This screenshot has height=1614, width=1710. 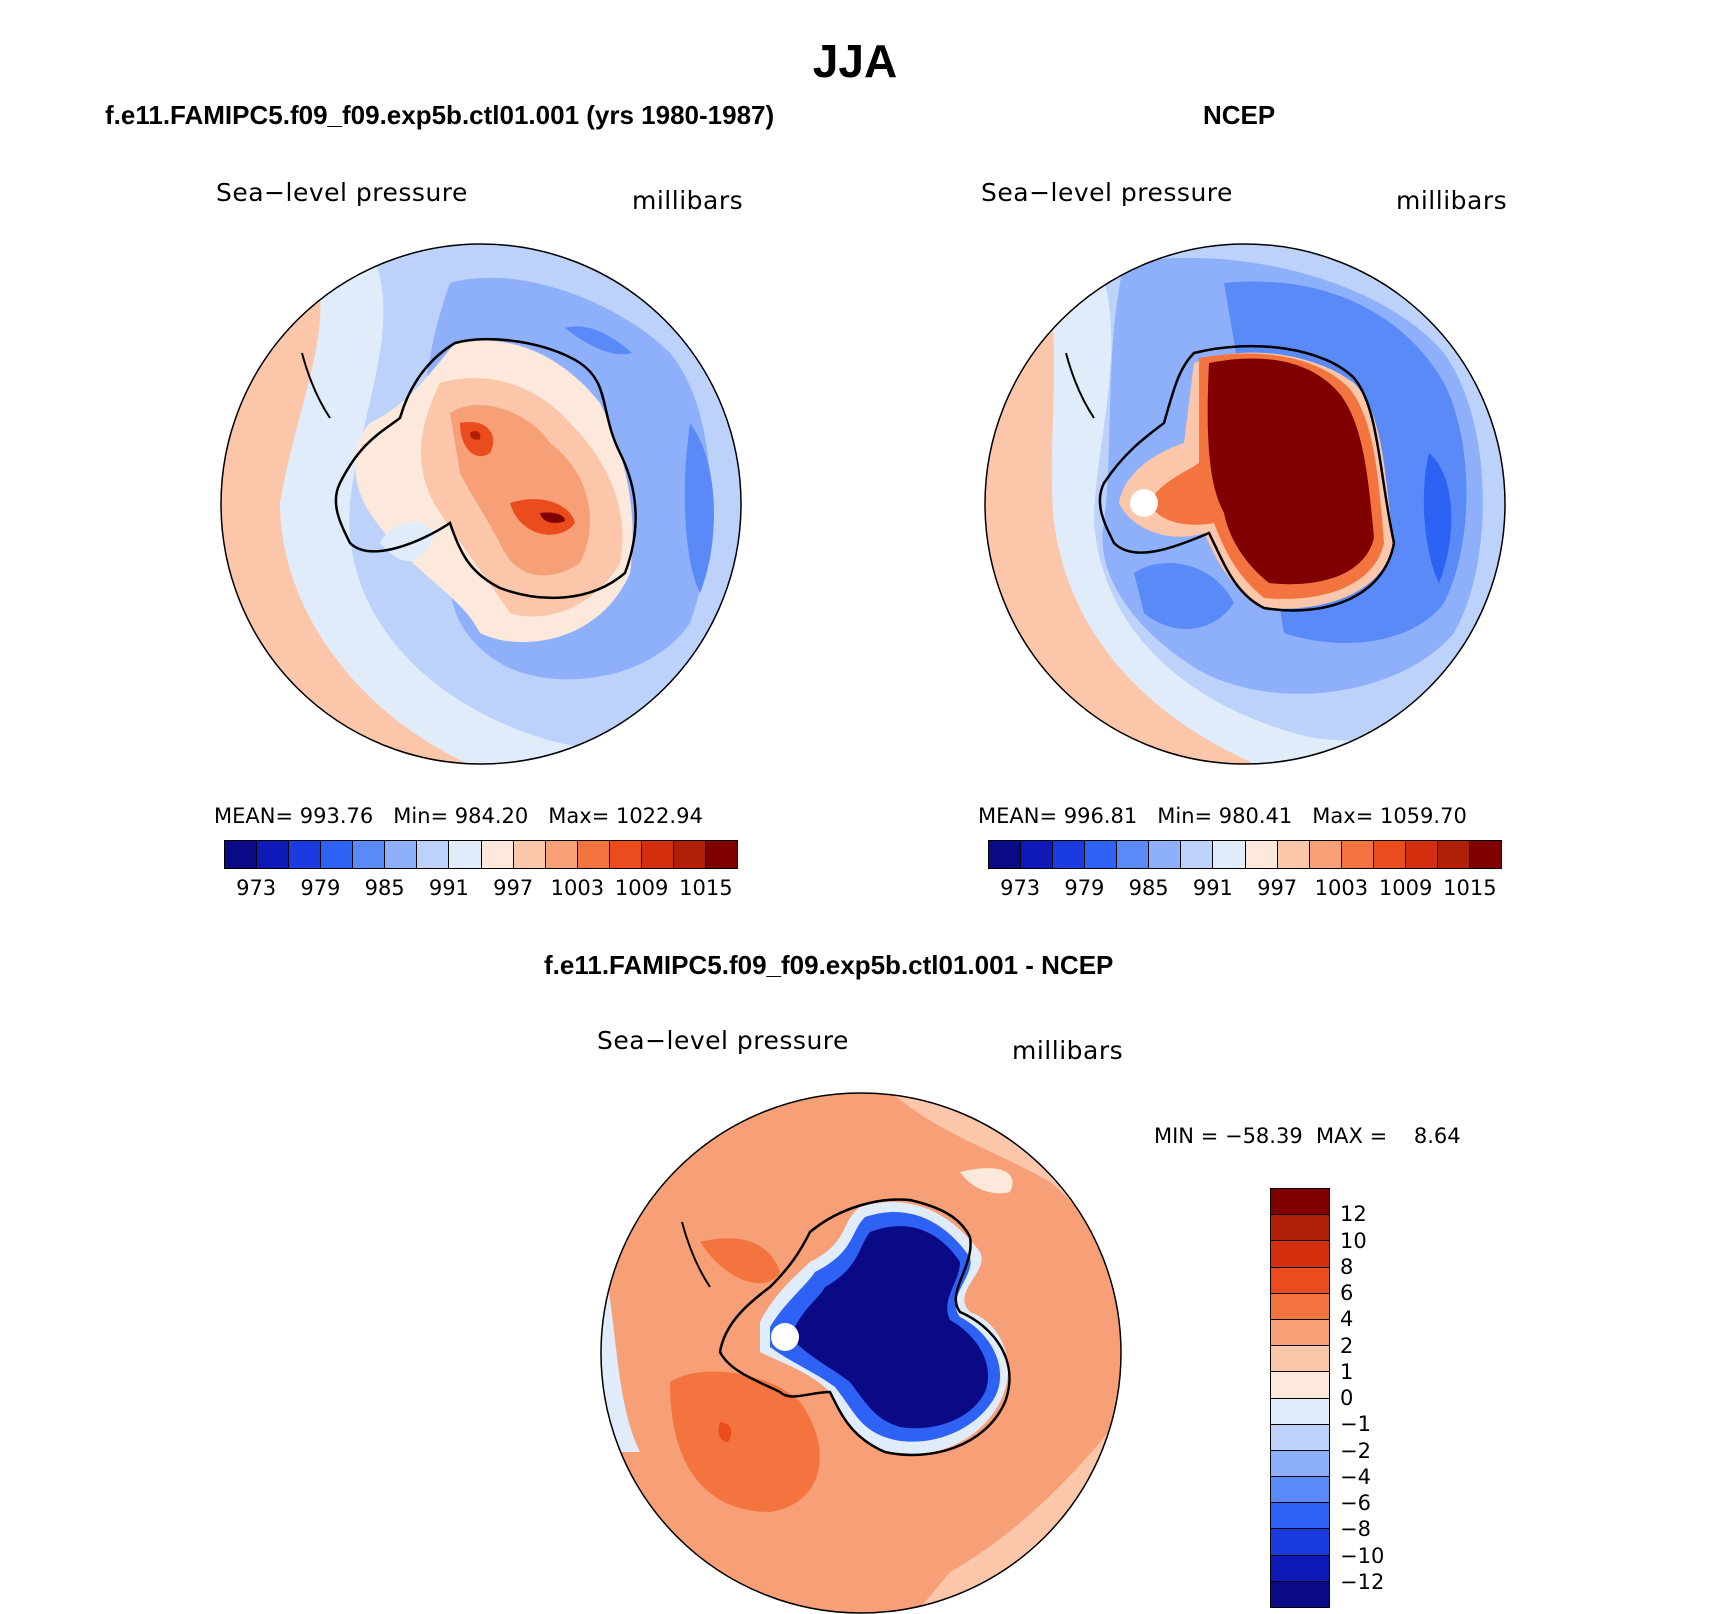 I want to click on diff-colorbar-tick-label: −8, so click(x=1355, y=1529).